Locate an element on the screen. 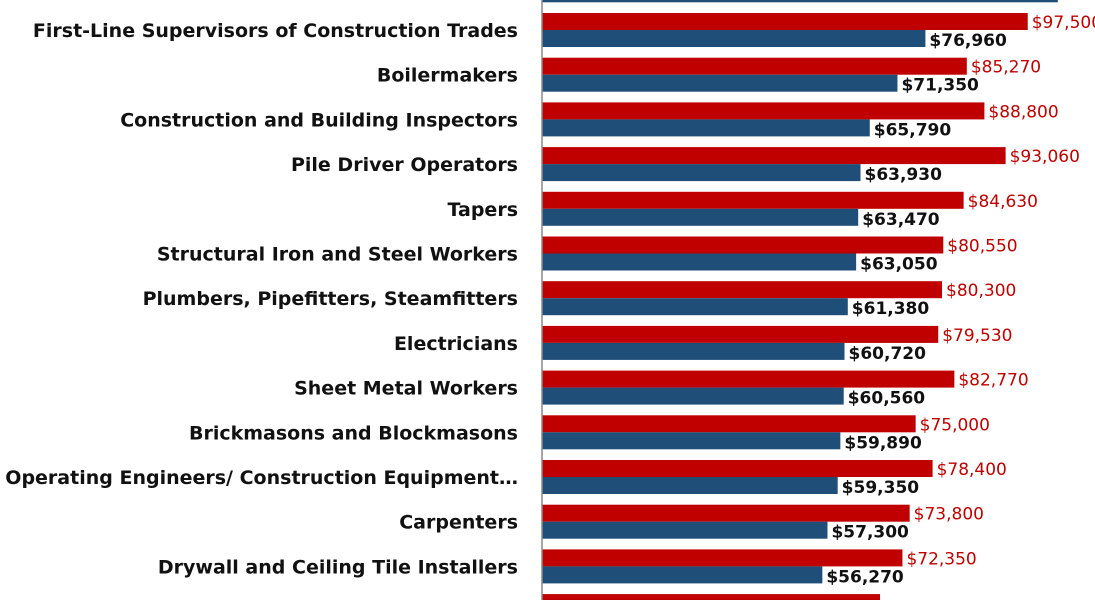 The height and width of the screenshot is (600, 1095). category-label: Plumbers, Pipefitters, Steamfitters is located at coordinates (330, 299).